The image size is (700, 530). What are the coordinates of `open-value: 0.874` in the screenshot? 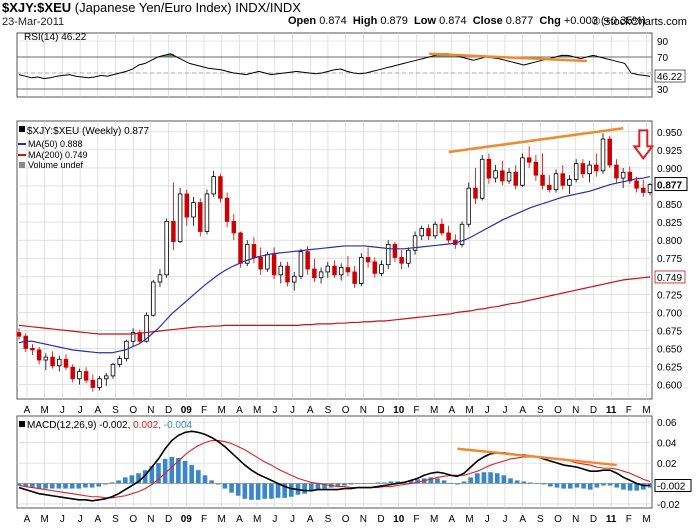 It's located at (333, 21).